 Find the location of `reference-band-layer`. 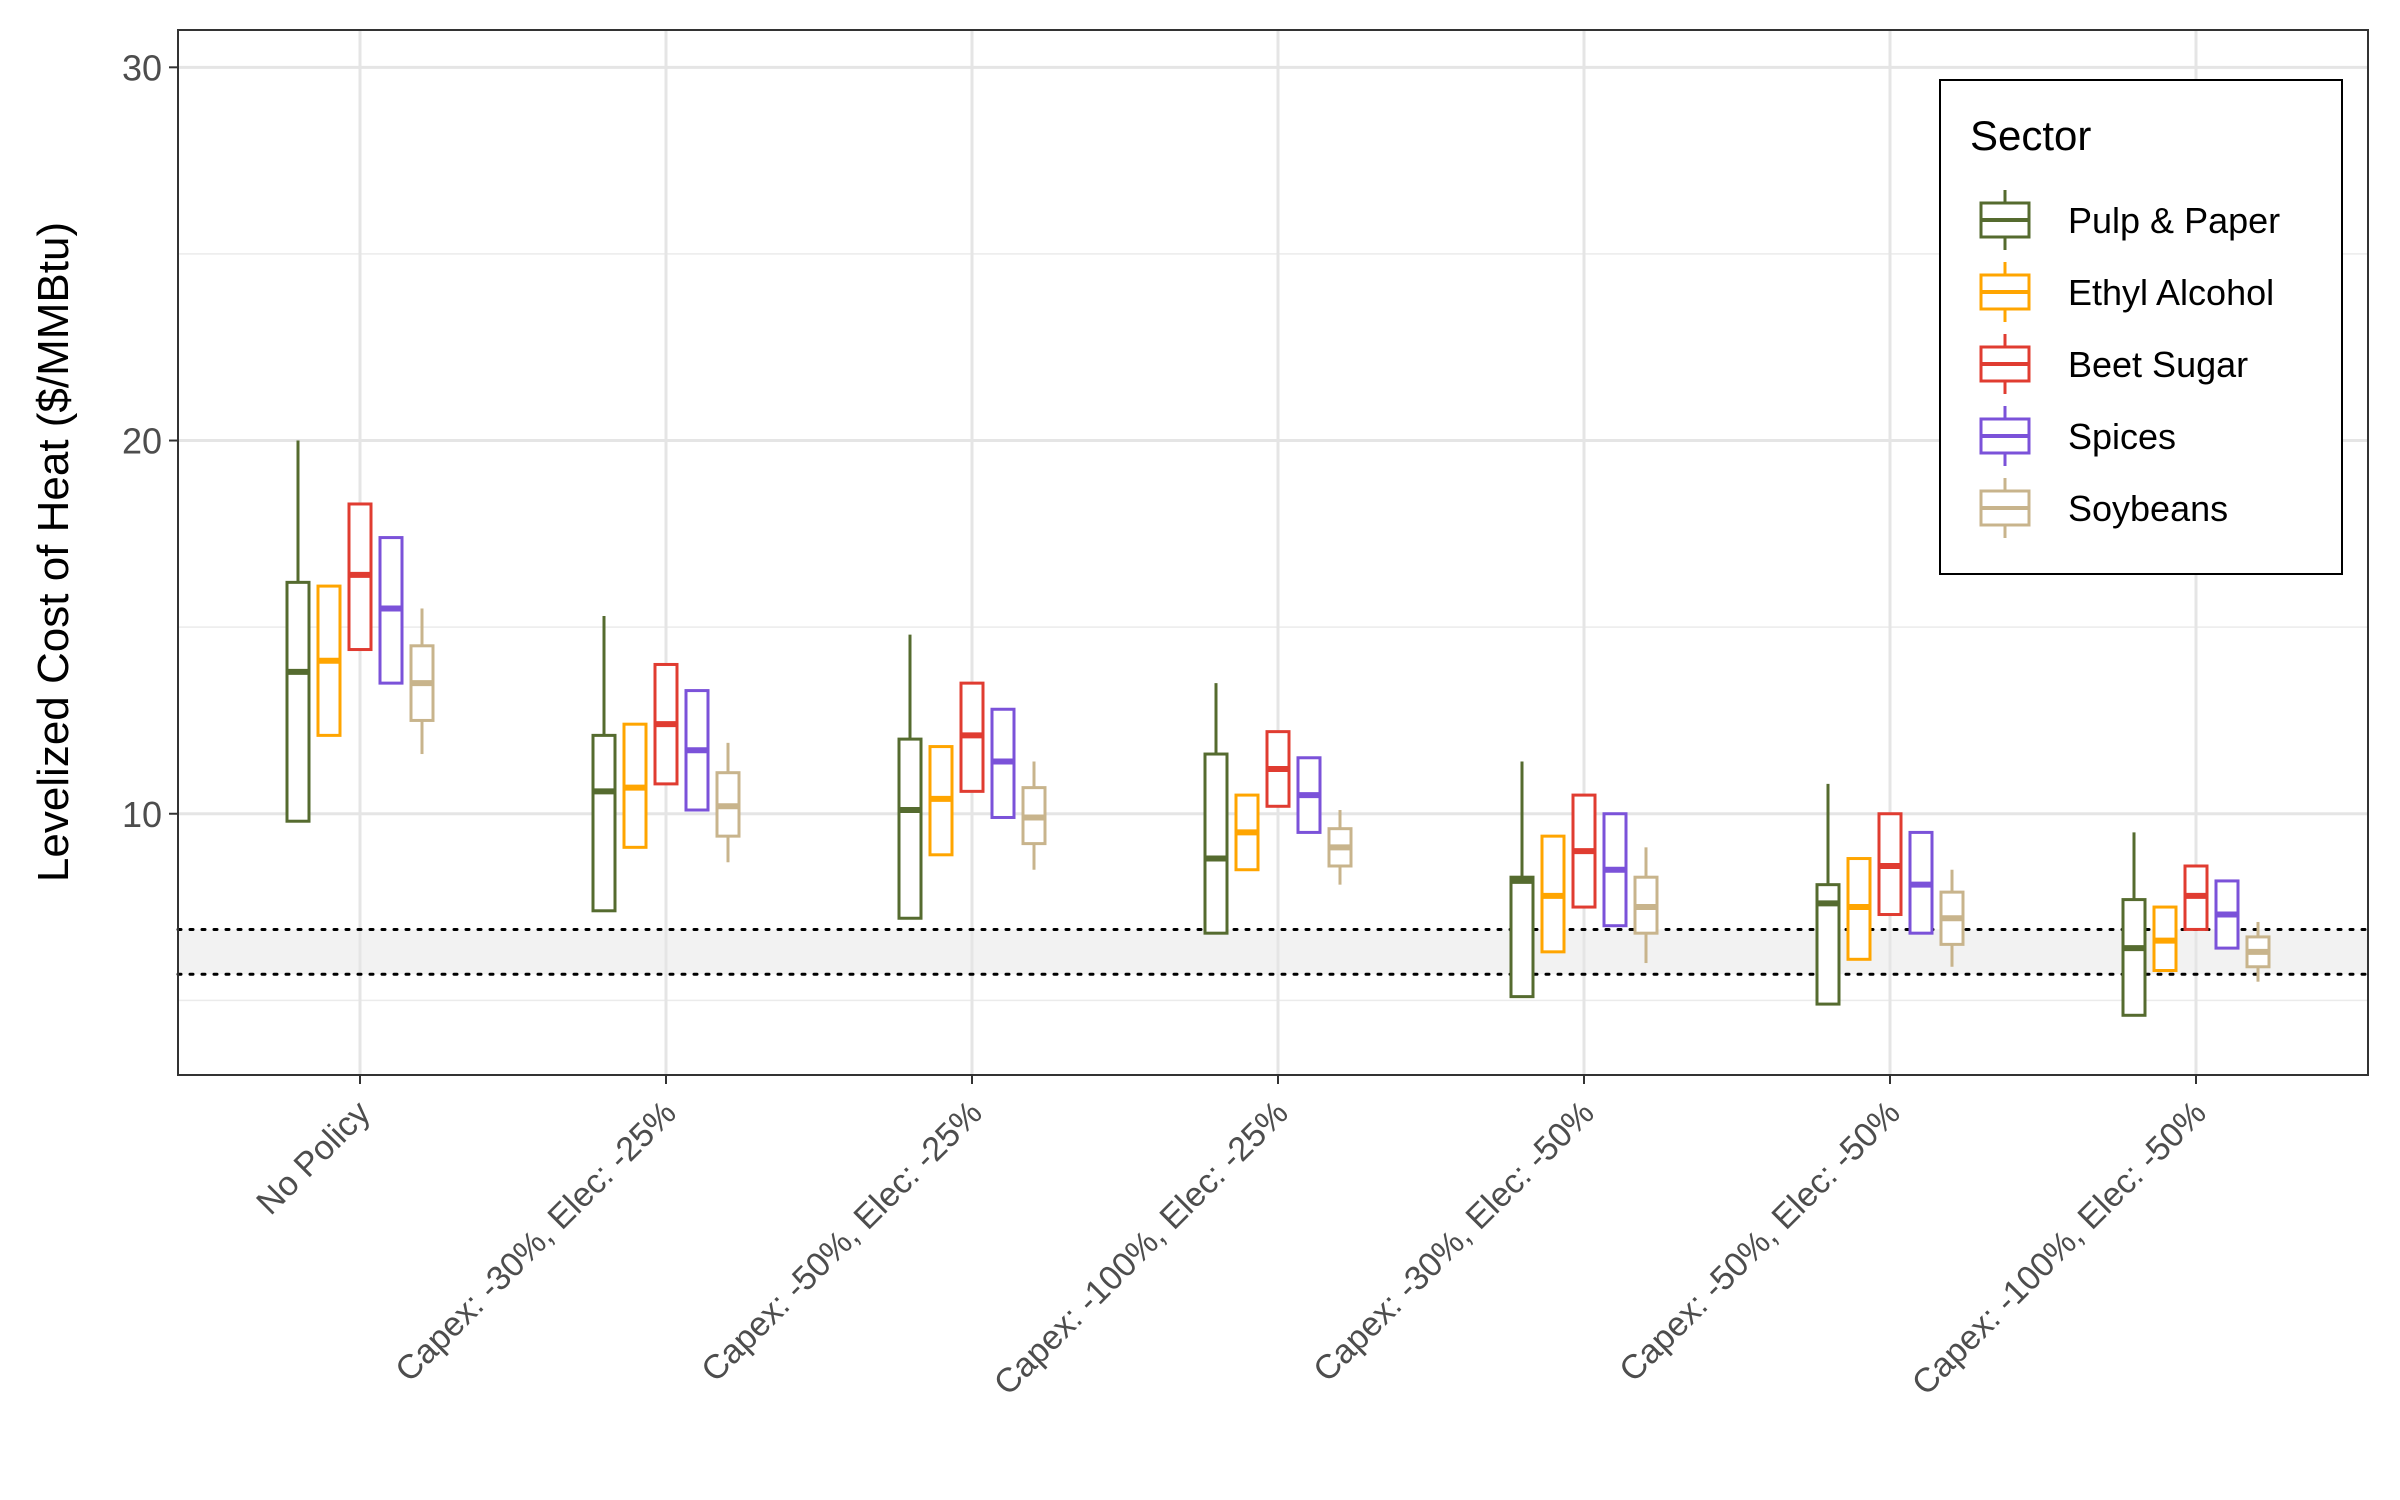

reference-band-layer is located at coordinates (1273, 952).